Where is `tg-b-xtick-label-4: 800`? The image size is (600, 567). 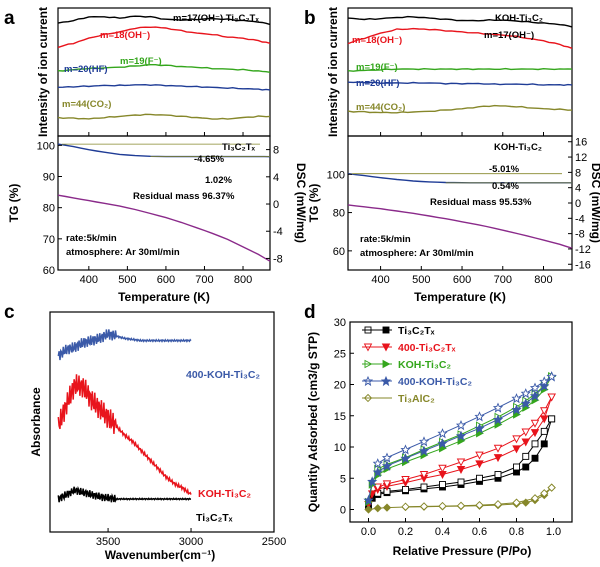
tg-b-xtick-label-4: 800 is located at coordinates (543, 280).